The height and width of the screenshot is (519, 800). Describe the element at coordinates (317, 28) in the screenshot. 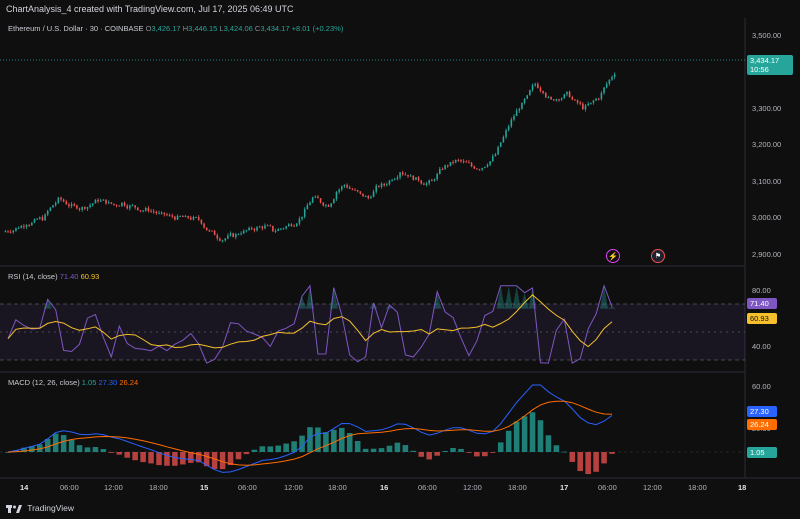

I see `change-value: +8.01 (+0.23%)` at that location.